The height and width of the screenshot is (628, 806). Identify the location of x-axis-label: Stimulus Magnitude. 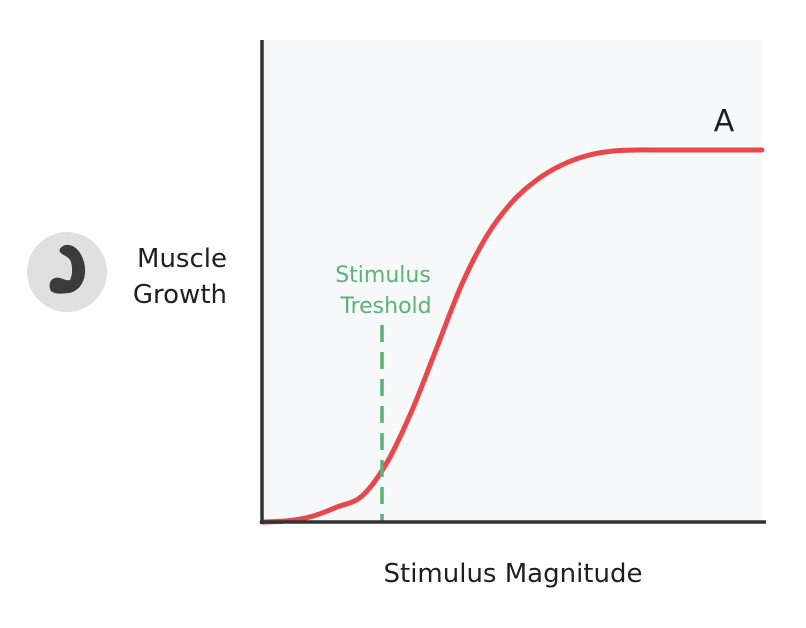
(513, 574).